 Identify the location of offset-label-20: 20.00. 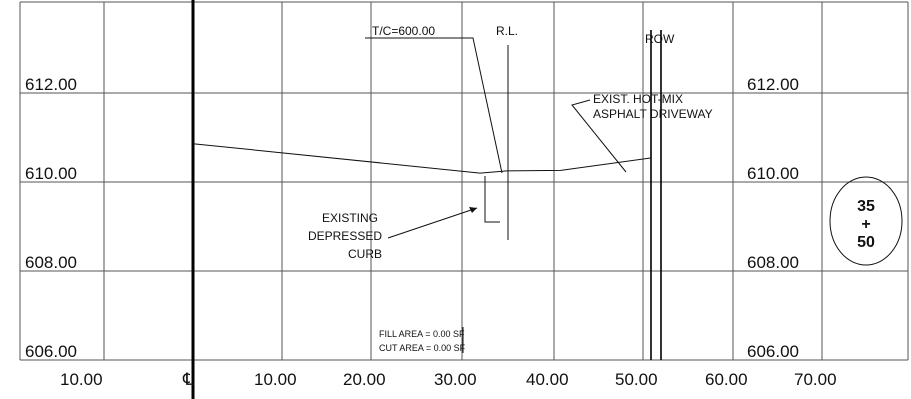
(364, 379).